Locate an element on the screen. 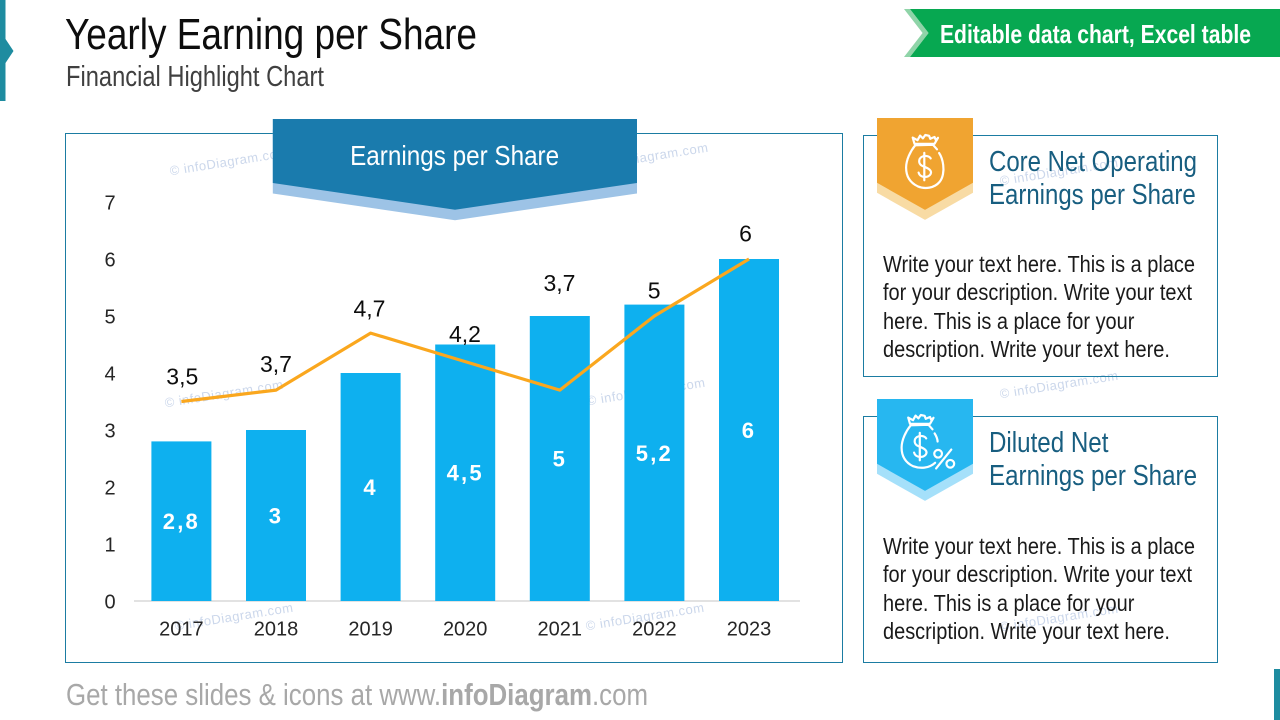 The width and height of the screenshot is (1280, 720). svg-text: 2018 is located at coordinates (276, 629).